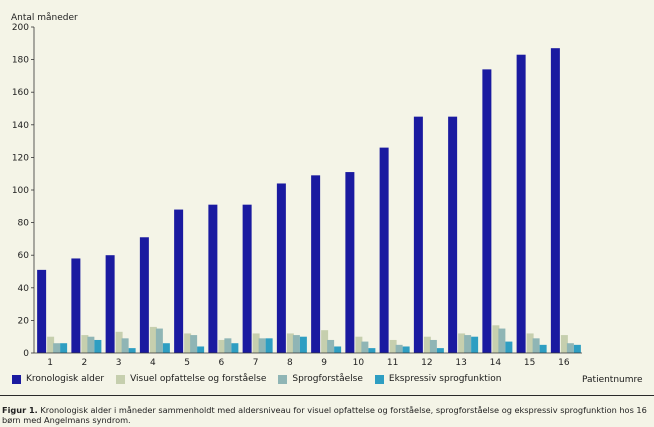 The image size is (654, 427). What do you see at coordinates (20, 93) in the screenshot?
I see `y-tick-label: 160` at bounding box center [20, 93].